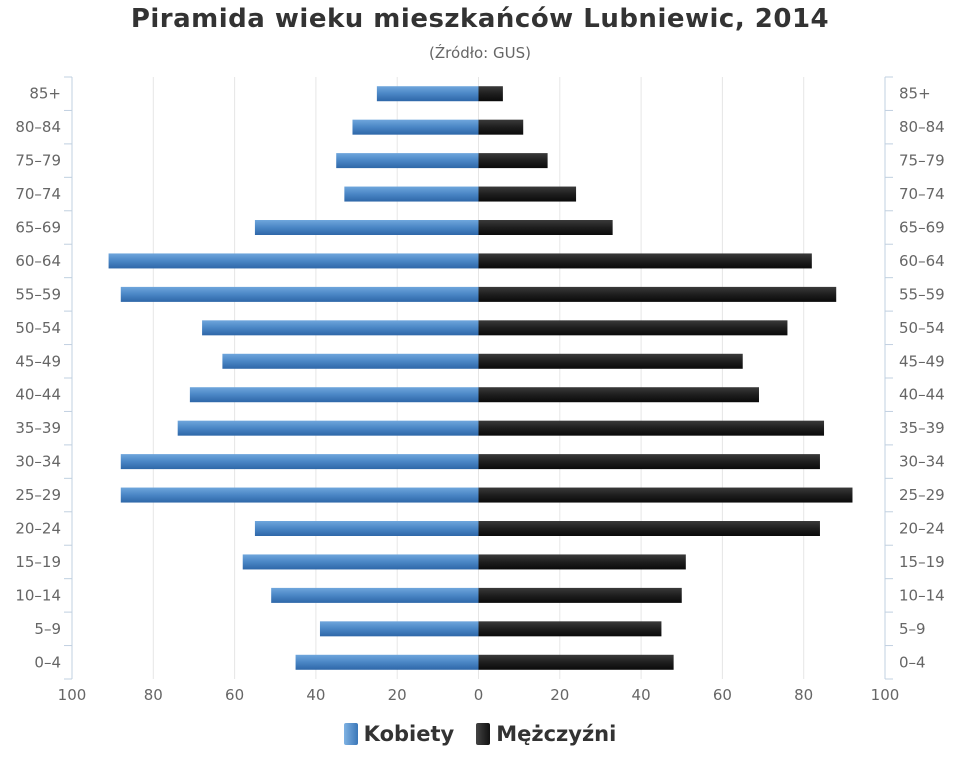  I want to click on y-tick-label-right: 25–29, so click(922, 495).